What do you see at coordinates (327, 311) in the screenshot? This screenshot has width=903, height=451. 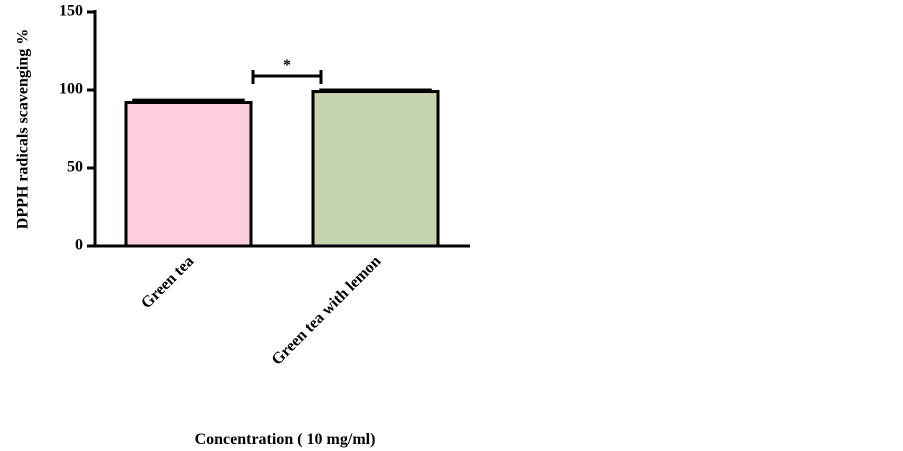 I see `x-tick-label: Green tea with lemon` at bounding box center [327, 311].